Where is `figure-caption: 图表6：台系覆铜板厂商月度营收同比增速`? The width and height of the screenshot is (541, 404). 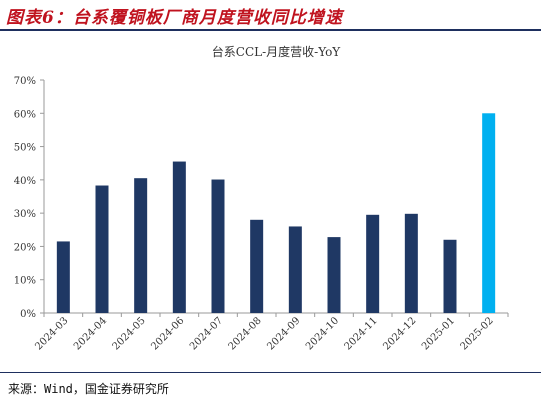
figure-caption: 图表6：台系覆铜板厂商月度营收同比增速 is located at coordinates (174, 18).